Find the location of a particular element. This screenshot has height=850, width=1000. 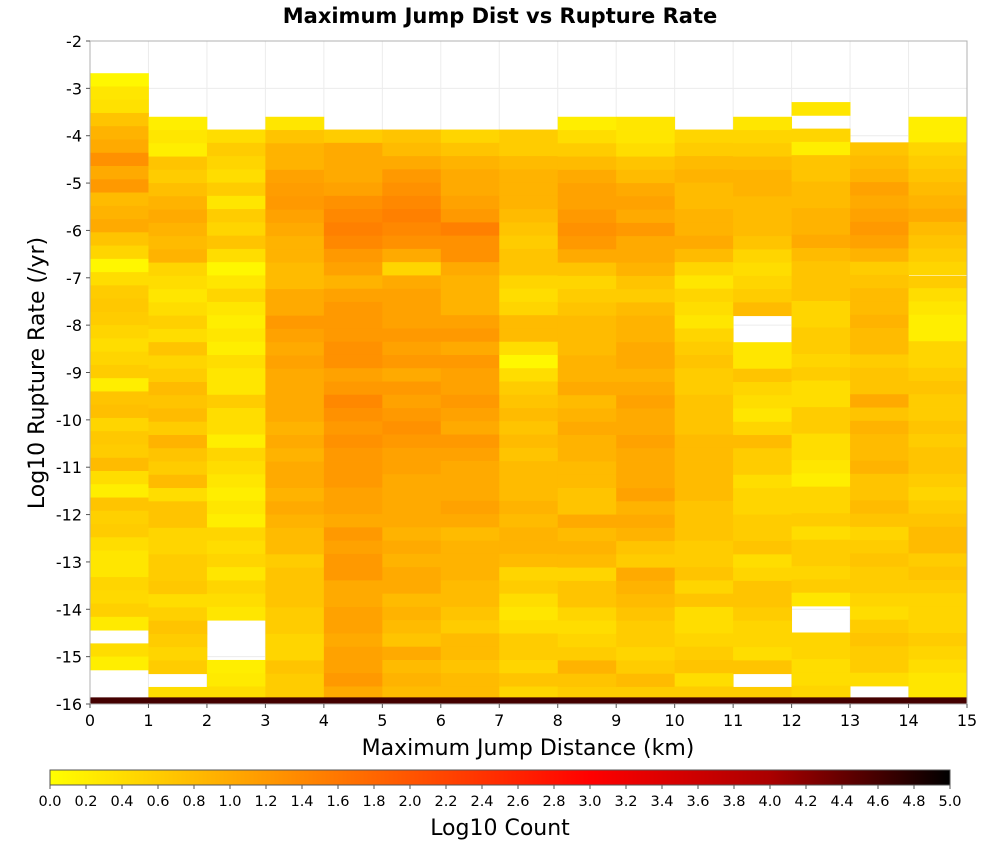

colorbar-tick-label: 1.4 is located at coordinates (301, 802).